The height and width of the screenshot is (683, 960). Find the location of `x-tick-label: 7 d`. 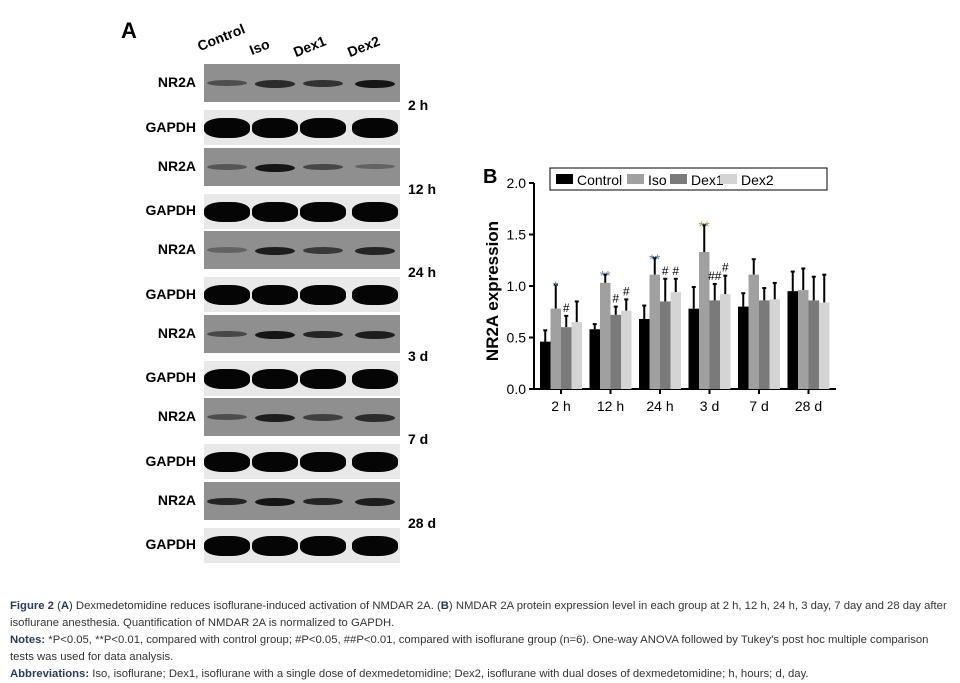

x-tick-label: 7 d is located at coordinates (758, 406).